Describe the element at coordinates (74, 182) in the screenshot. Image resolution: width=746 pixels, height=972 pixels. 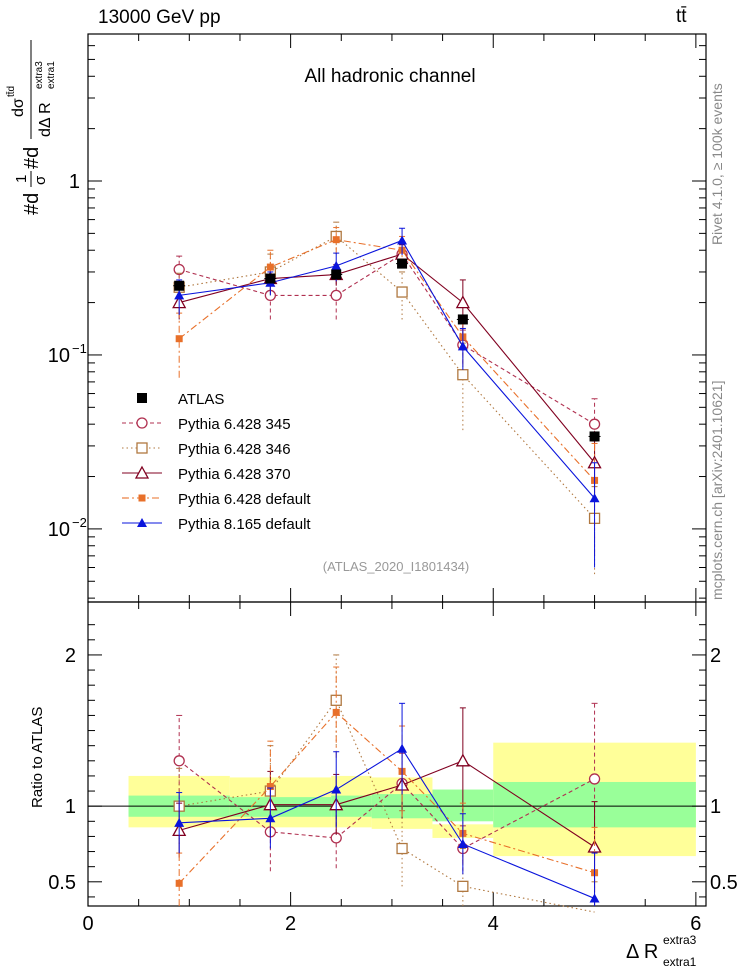
I see `y-tick-label: 1` at that location.